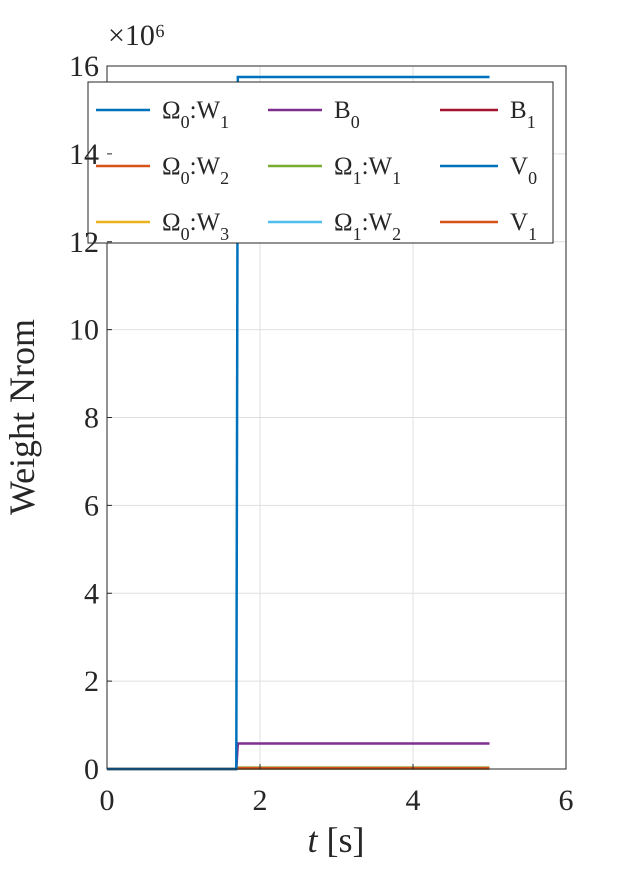  I want to click on x-axis-label: t [s], so click(335, 840).